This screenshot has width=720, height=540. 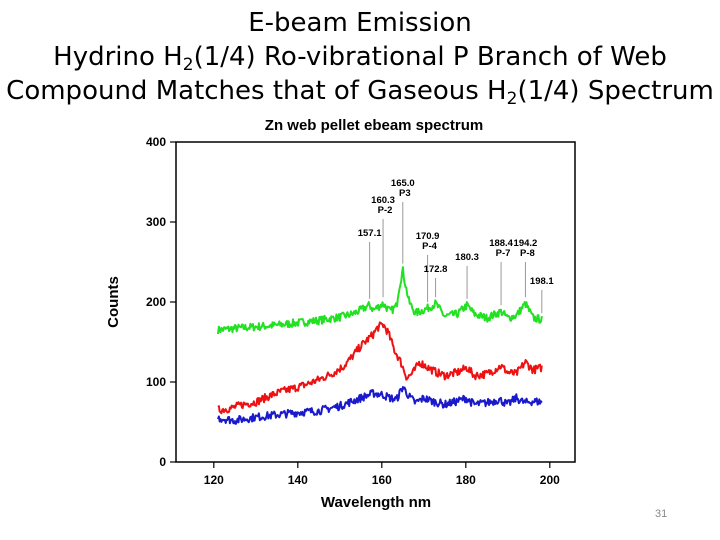 What do you see at coordinates (370, 233) in the screenshot?
I see `annotation-label: 157.1` at bounding box center [370, 233].